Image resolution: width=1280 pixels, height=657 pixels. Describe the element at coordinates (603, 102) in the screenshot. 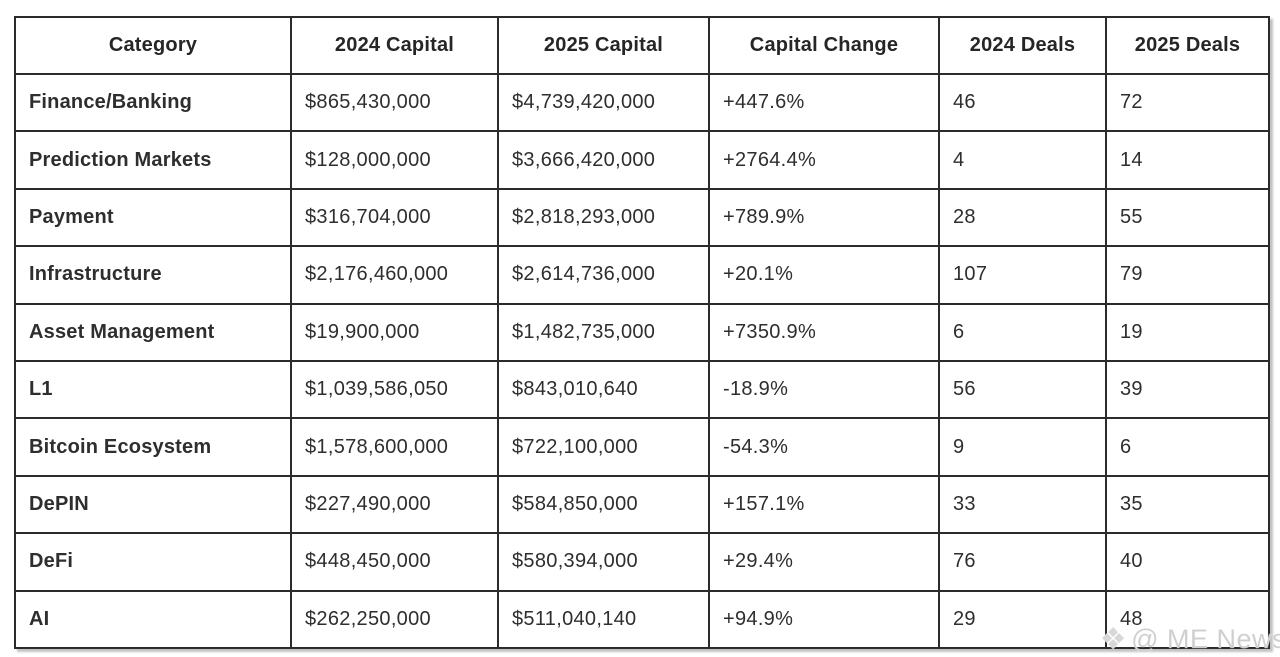

I see `cell-2025-capital: $4,739,420,000` at that location.